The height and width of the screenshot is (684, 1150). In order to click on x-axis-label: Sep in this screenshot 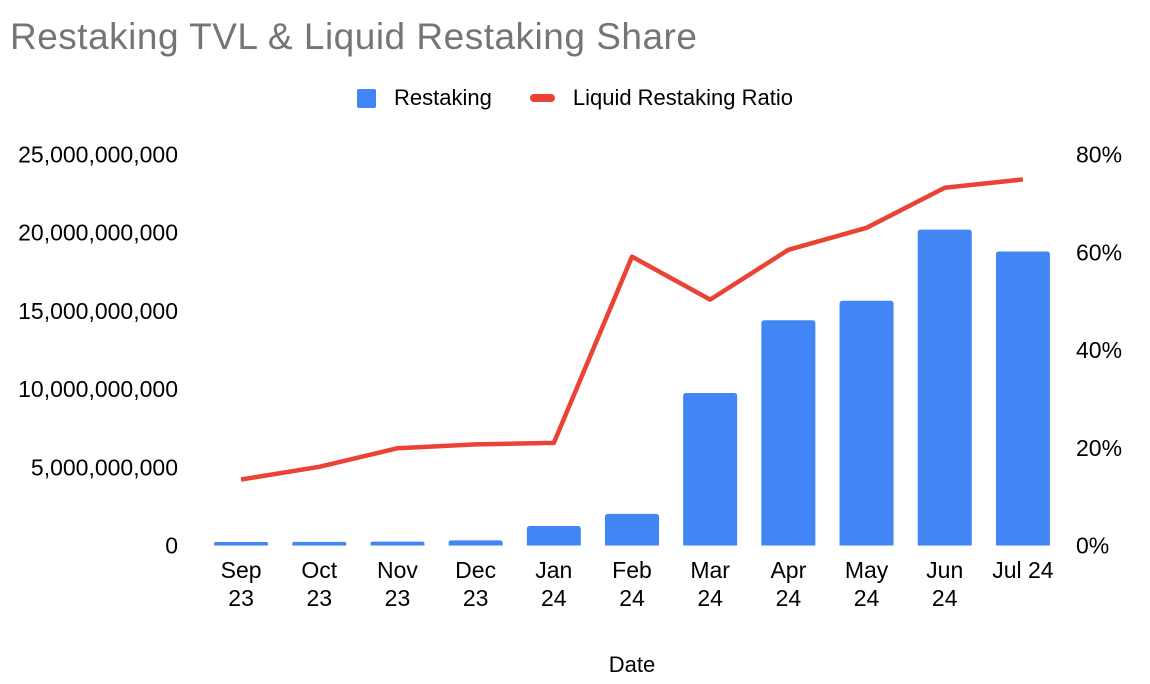, I will do `click(241, 570)`.